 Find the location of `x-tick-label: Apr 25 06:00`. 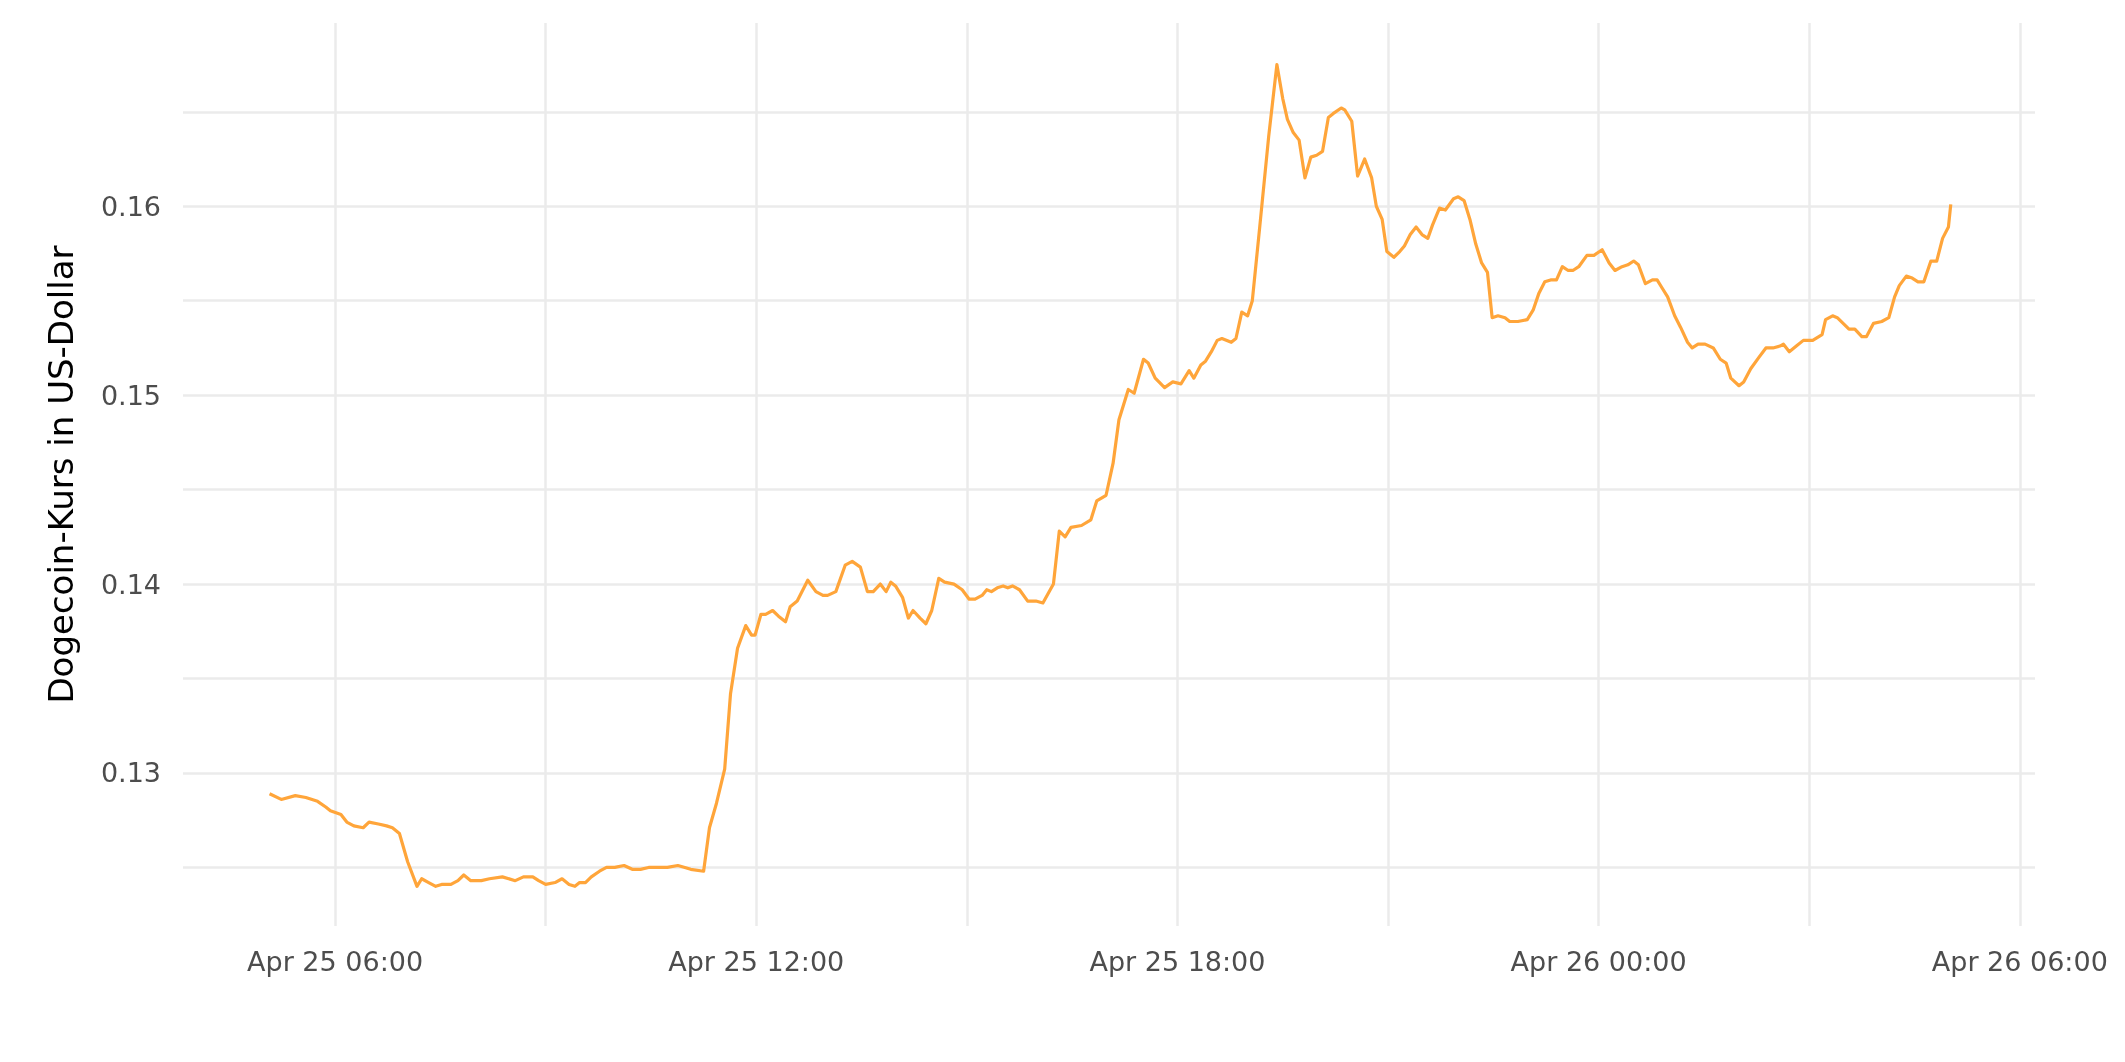

x-tick-label: Apr 25 06:00 is located at coordinates (335, 961).